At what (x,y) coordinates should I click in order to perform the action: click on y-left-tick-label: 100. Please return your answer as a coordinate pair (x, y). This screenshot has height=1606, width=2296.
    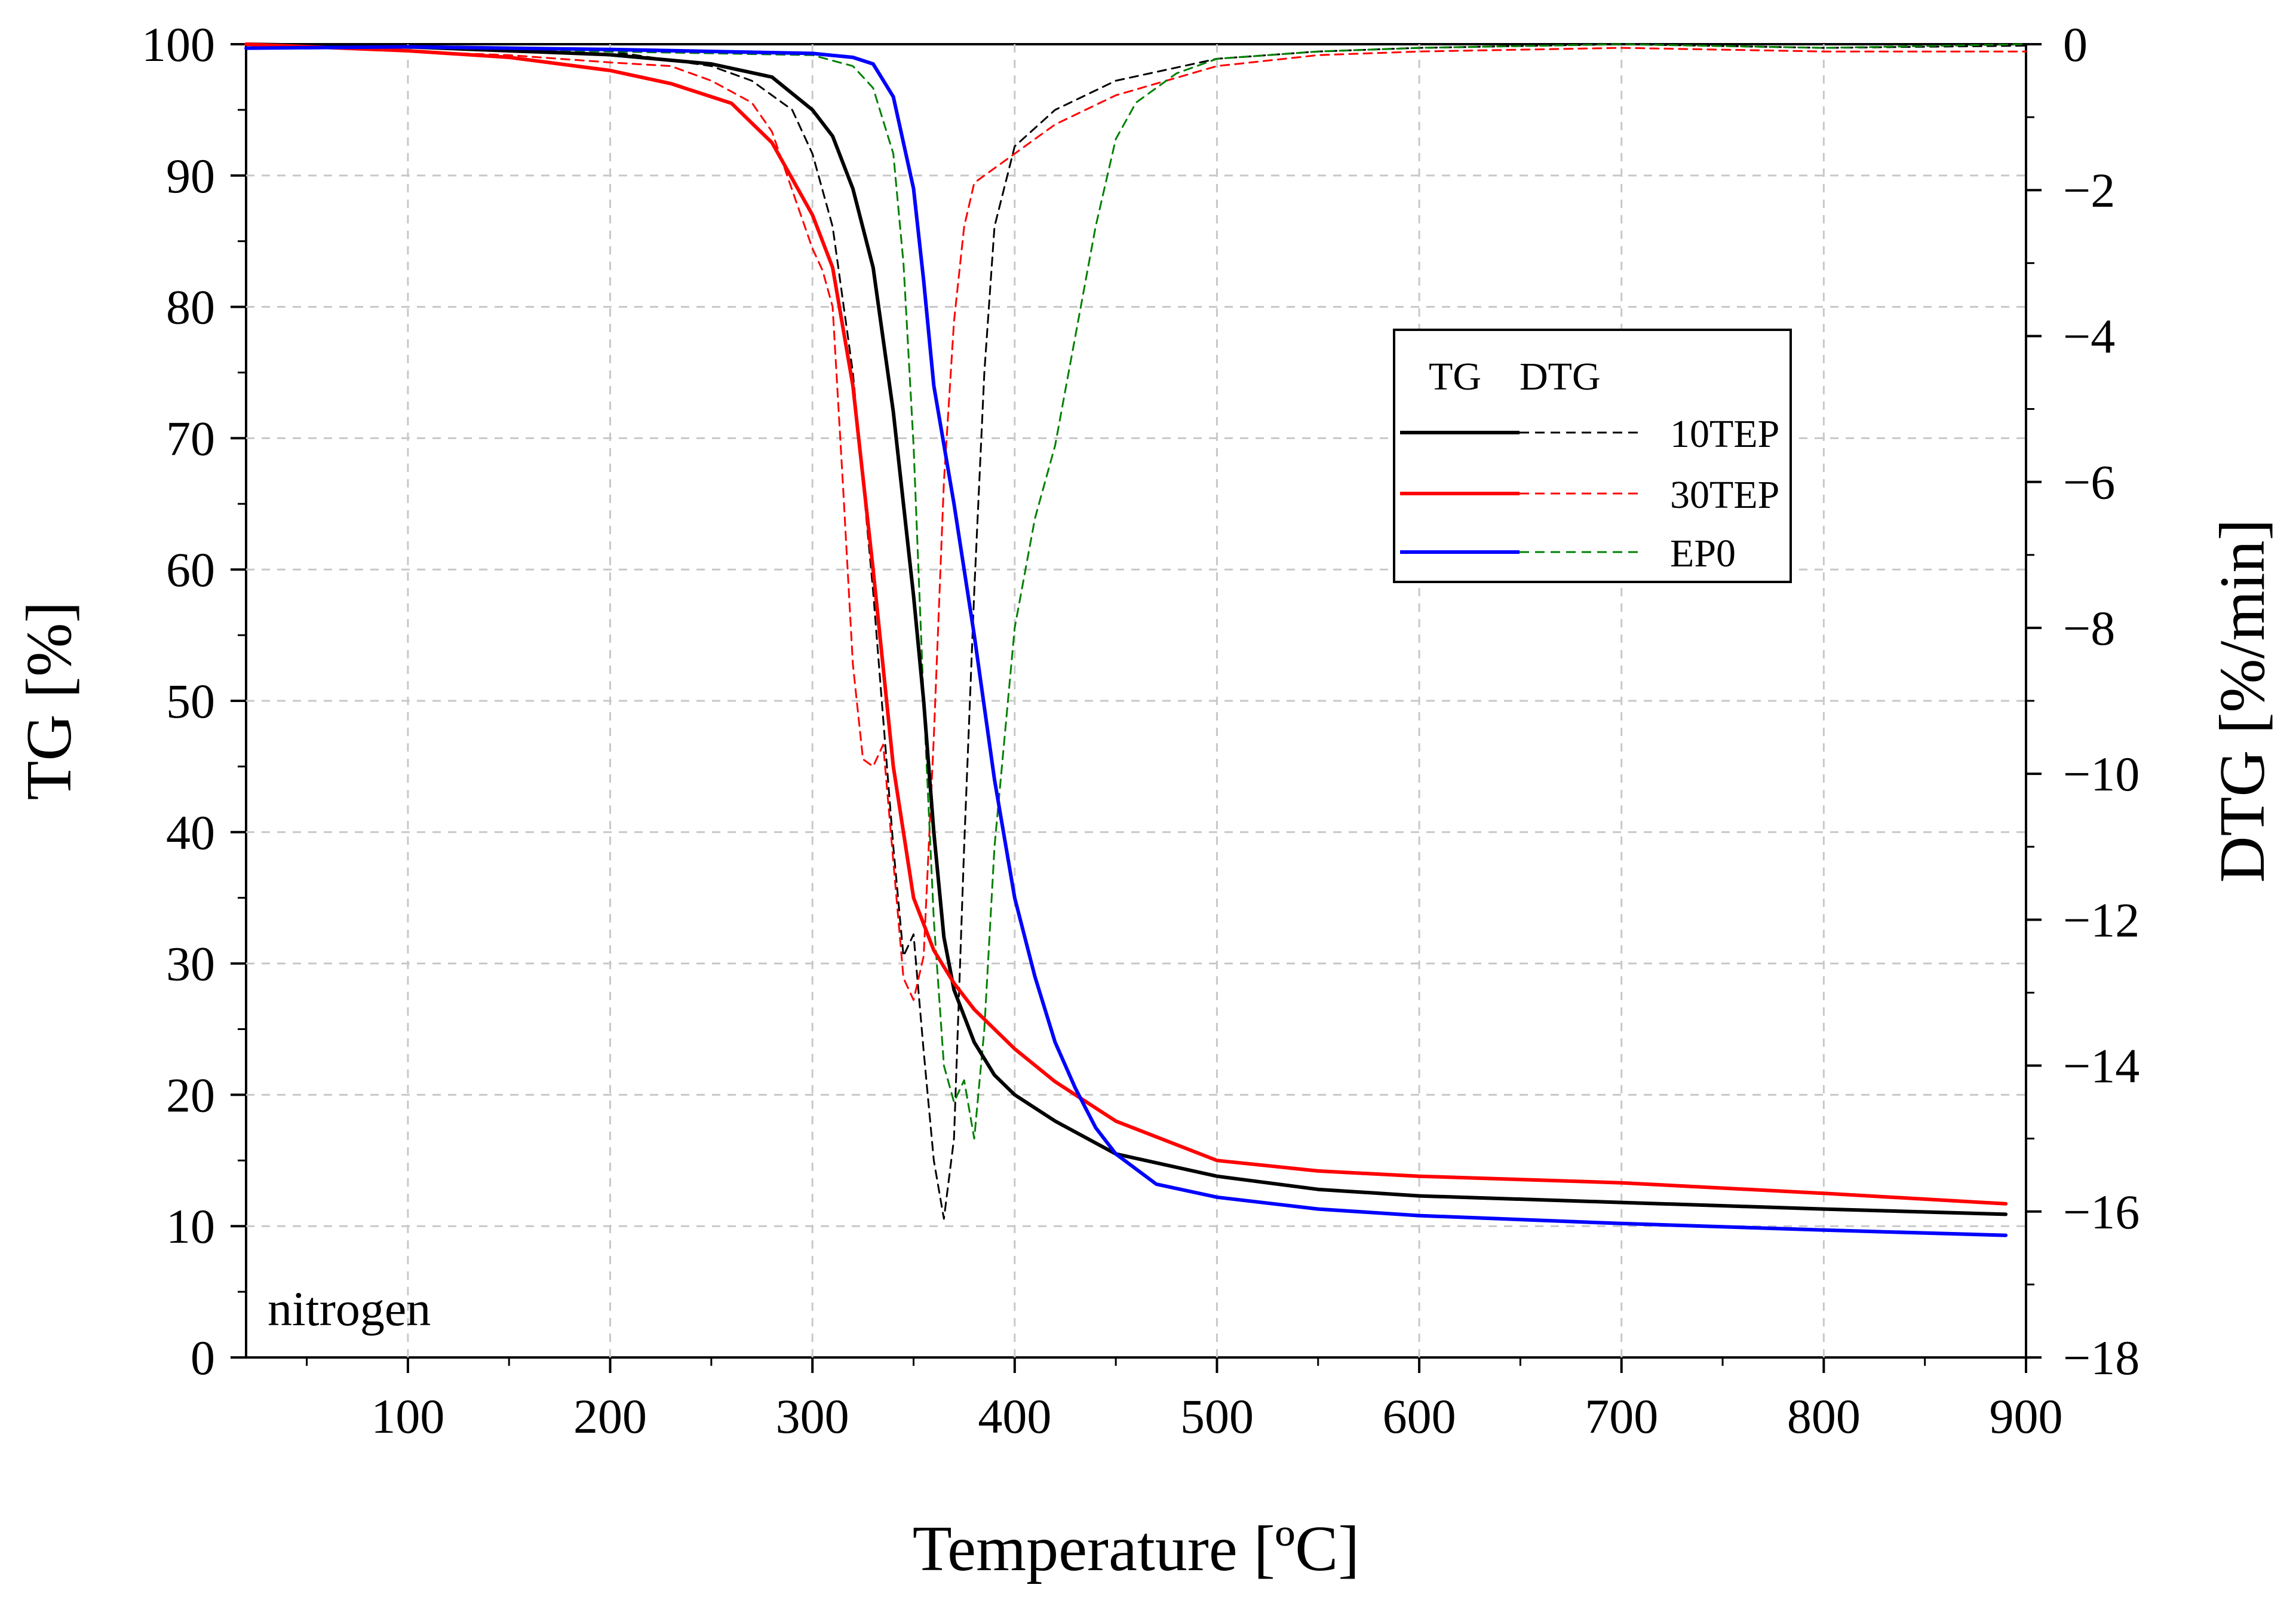
    Looking at the image, I should click on (178, 44).